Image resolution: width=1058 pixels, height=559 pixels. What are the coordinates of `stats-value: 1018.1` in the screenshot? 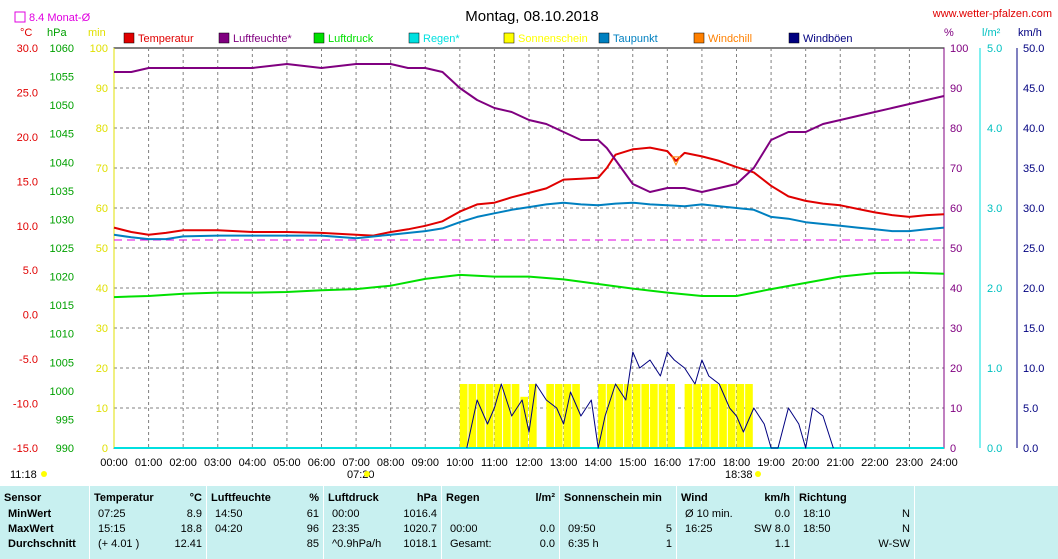 It's located at (420, 544).